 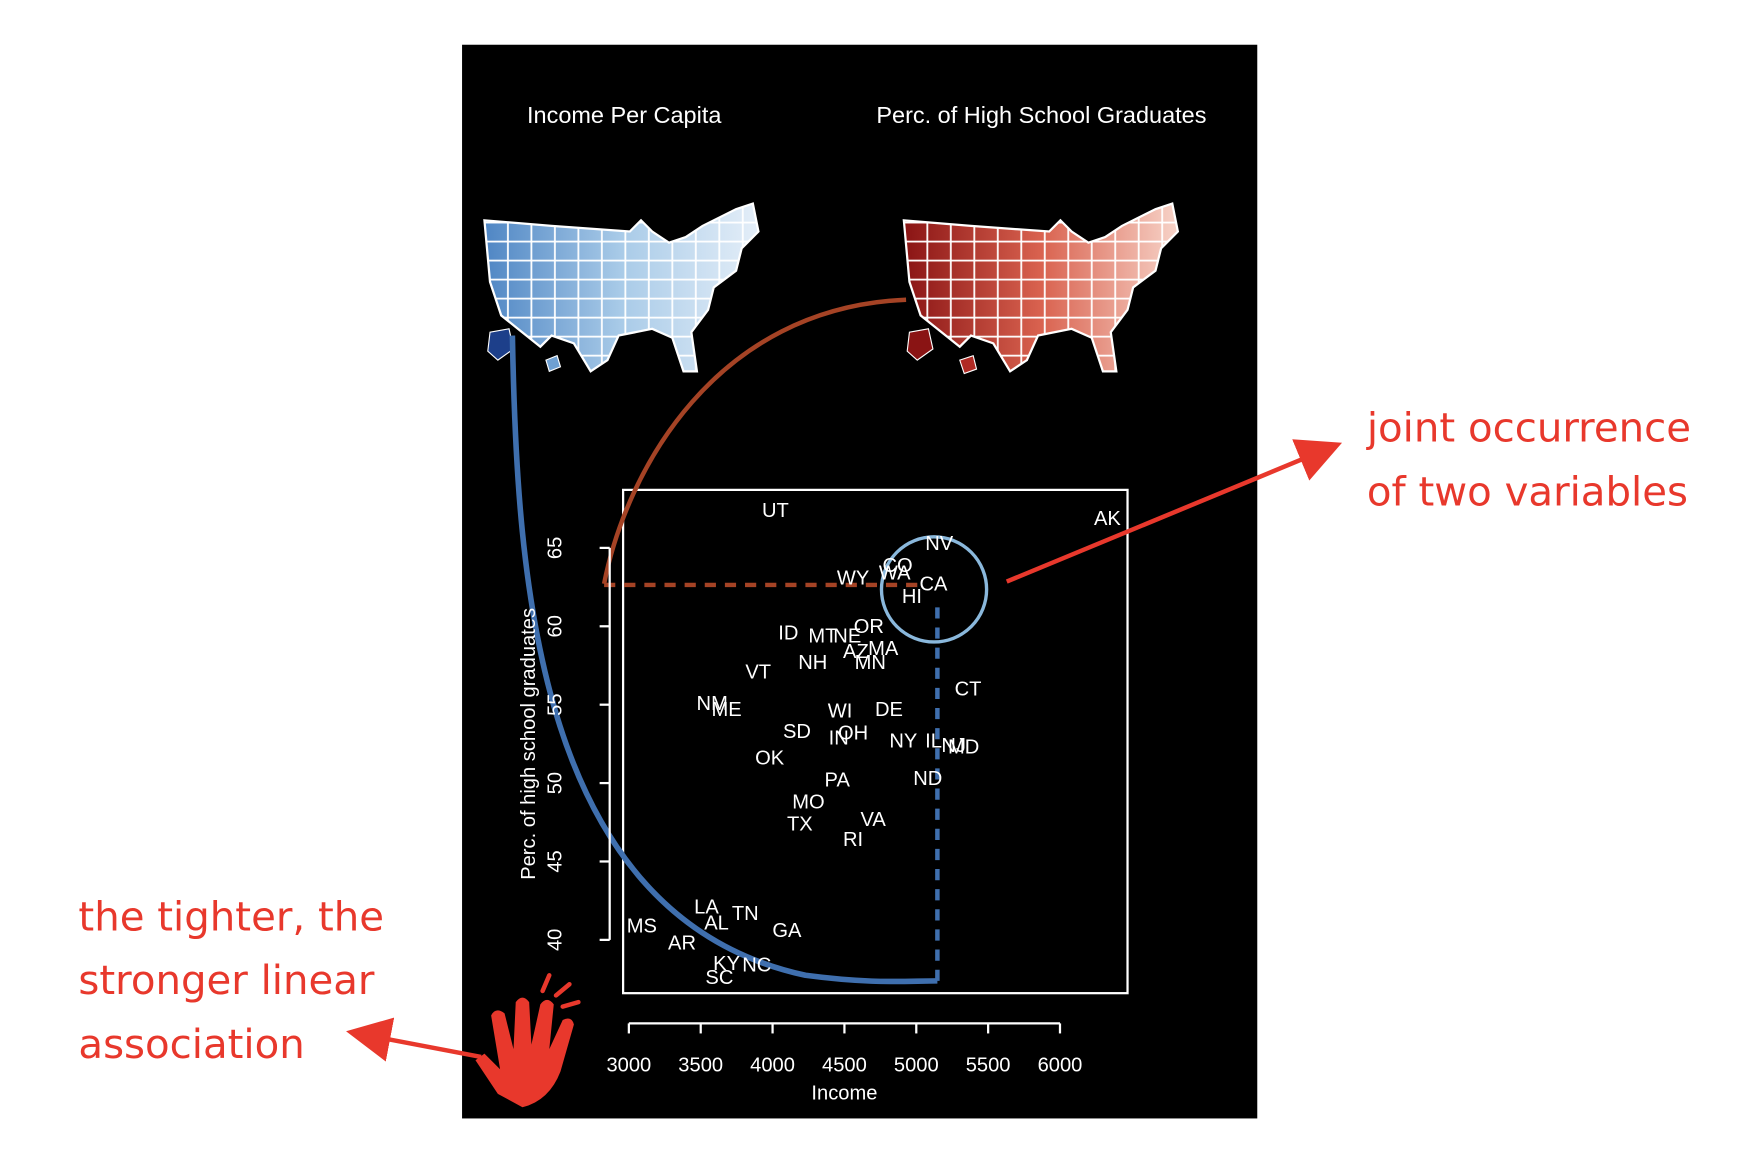 What do you see at coordinates (682, 944) in the screenshot?
I see `state-point: AR` at bounding box center [682, 944].